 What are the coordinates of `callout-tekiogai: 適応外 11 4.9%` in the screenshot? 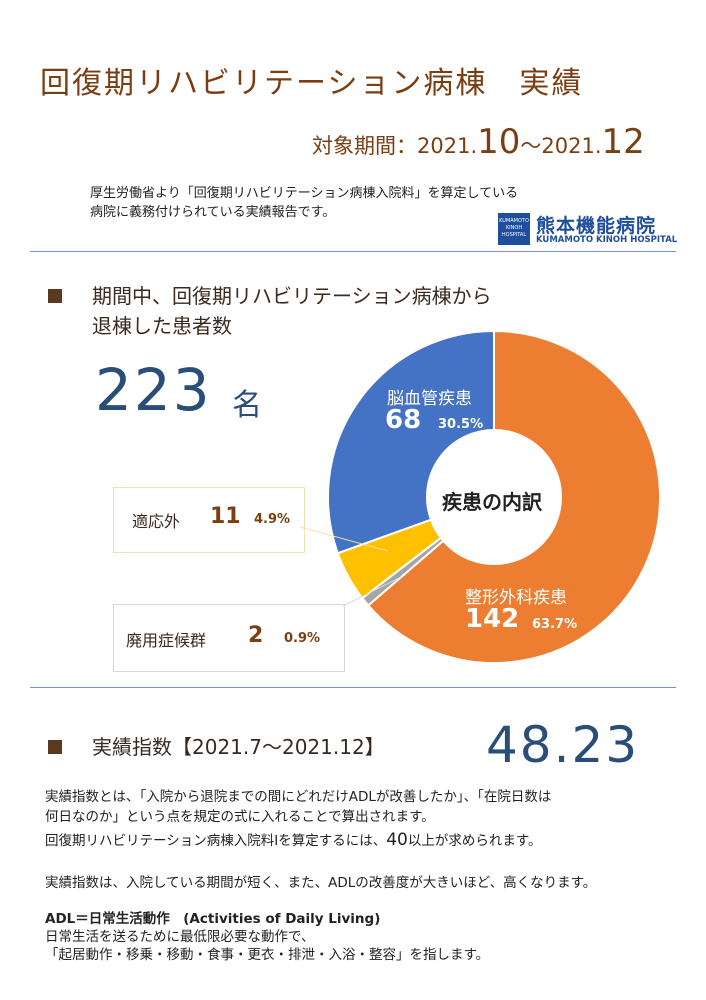 It's located at (209, 520).